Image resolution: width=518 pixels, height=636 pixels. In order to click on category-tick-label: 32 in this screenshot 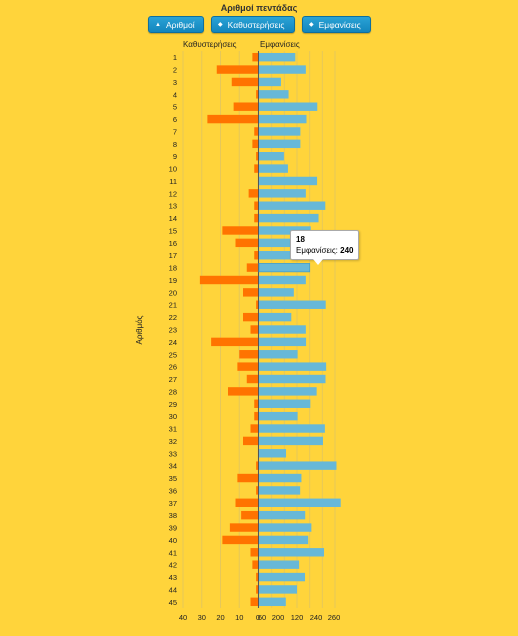, I will do `click(173, 441)`.